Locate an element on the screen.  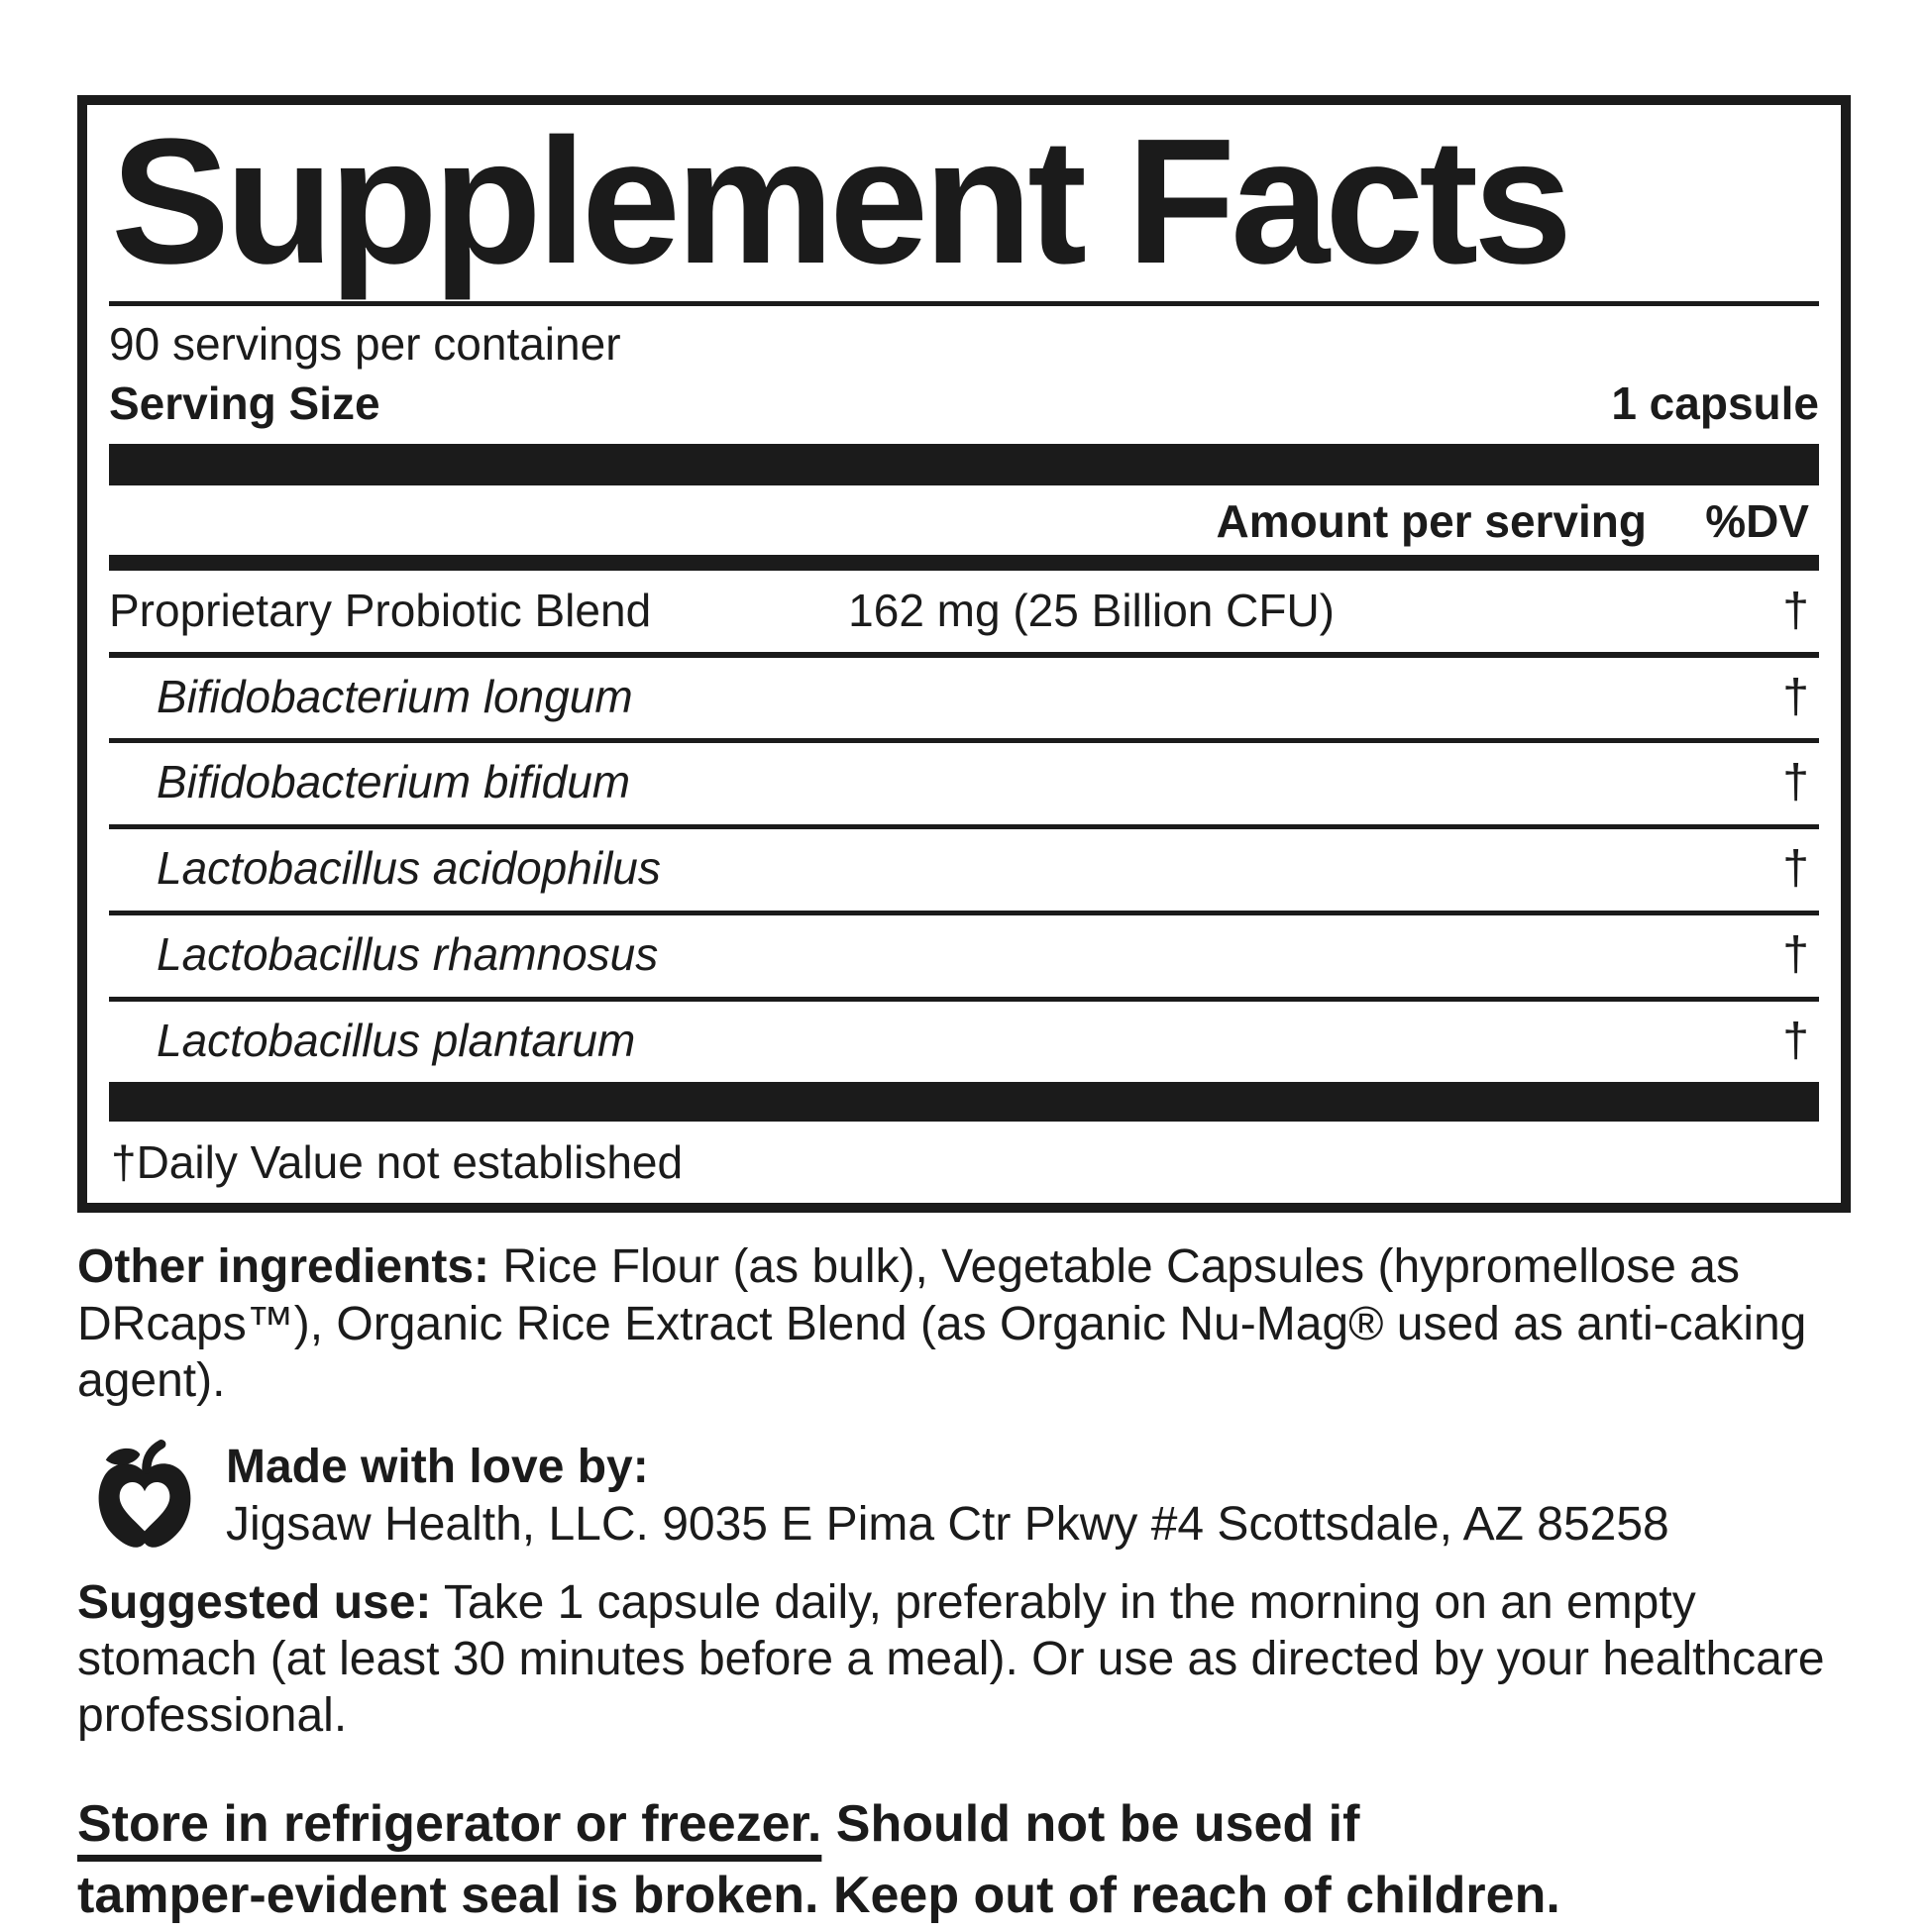
blend-name: Proprietary Probiotic Blend is located at coordinates (380, 610).